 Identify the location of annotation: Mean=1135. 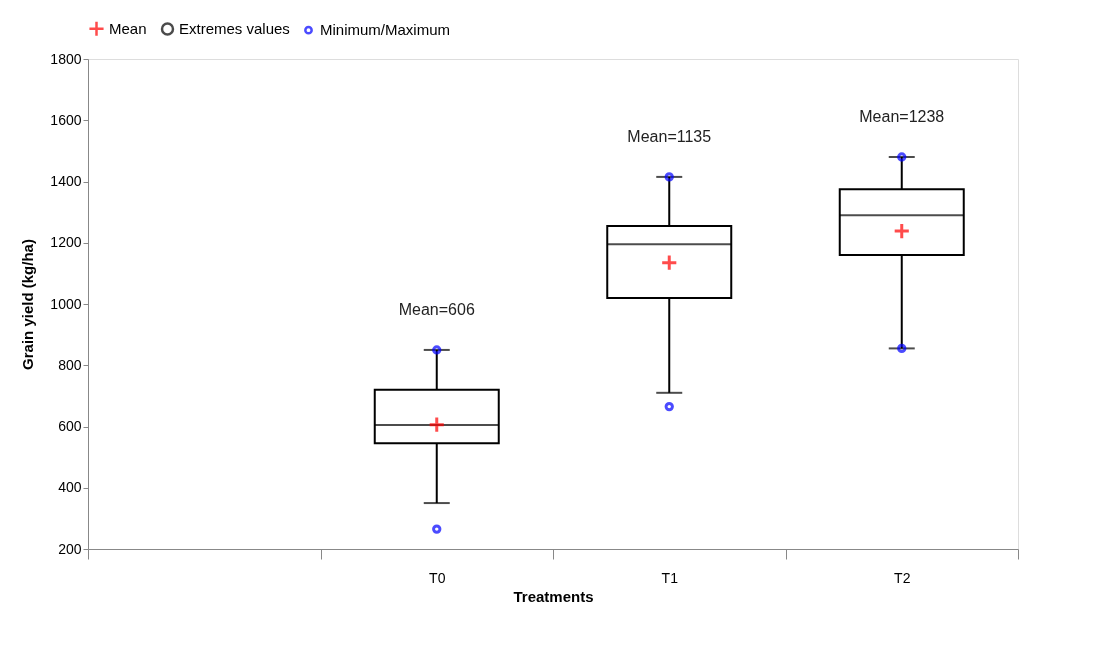
(669, 136).